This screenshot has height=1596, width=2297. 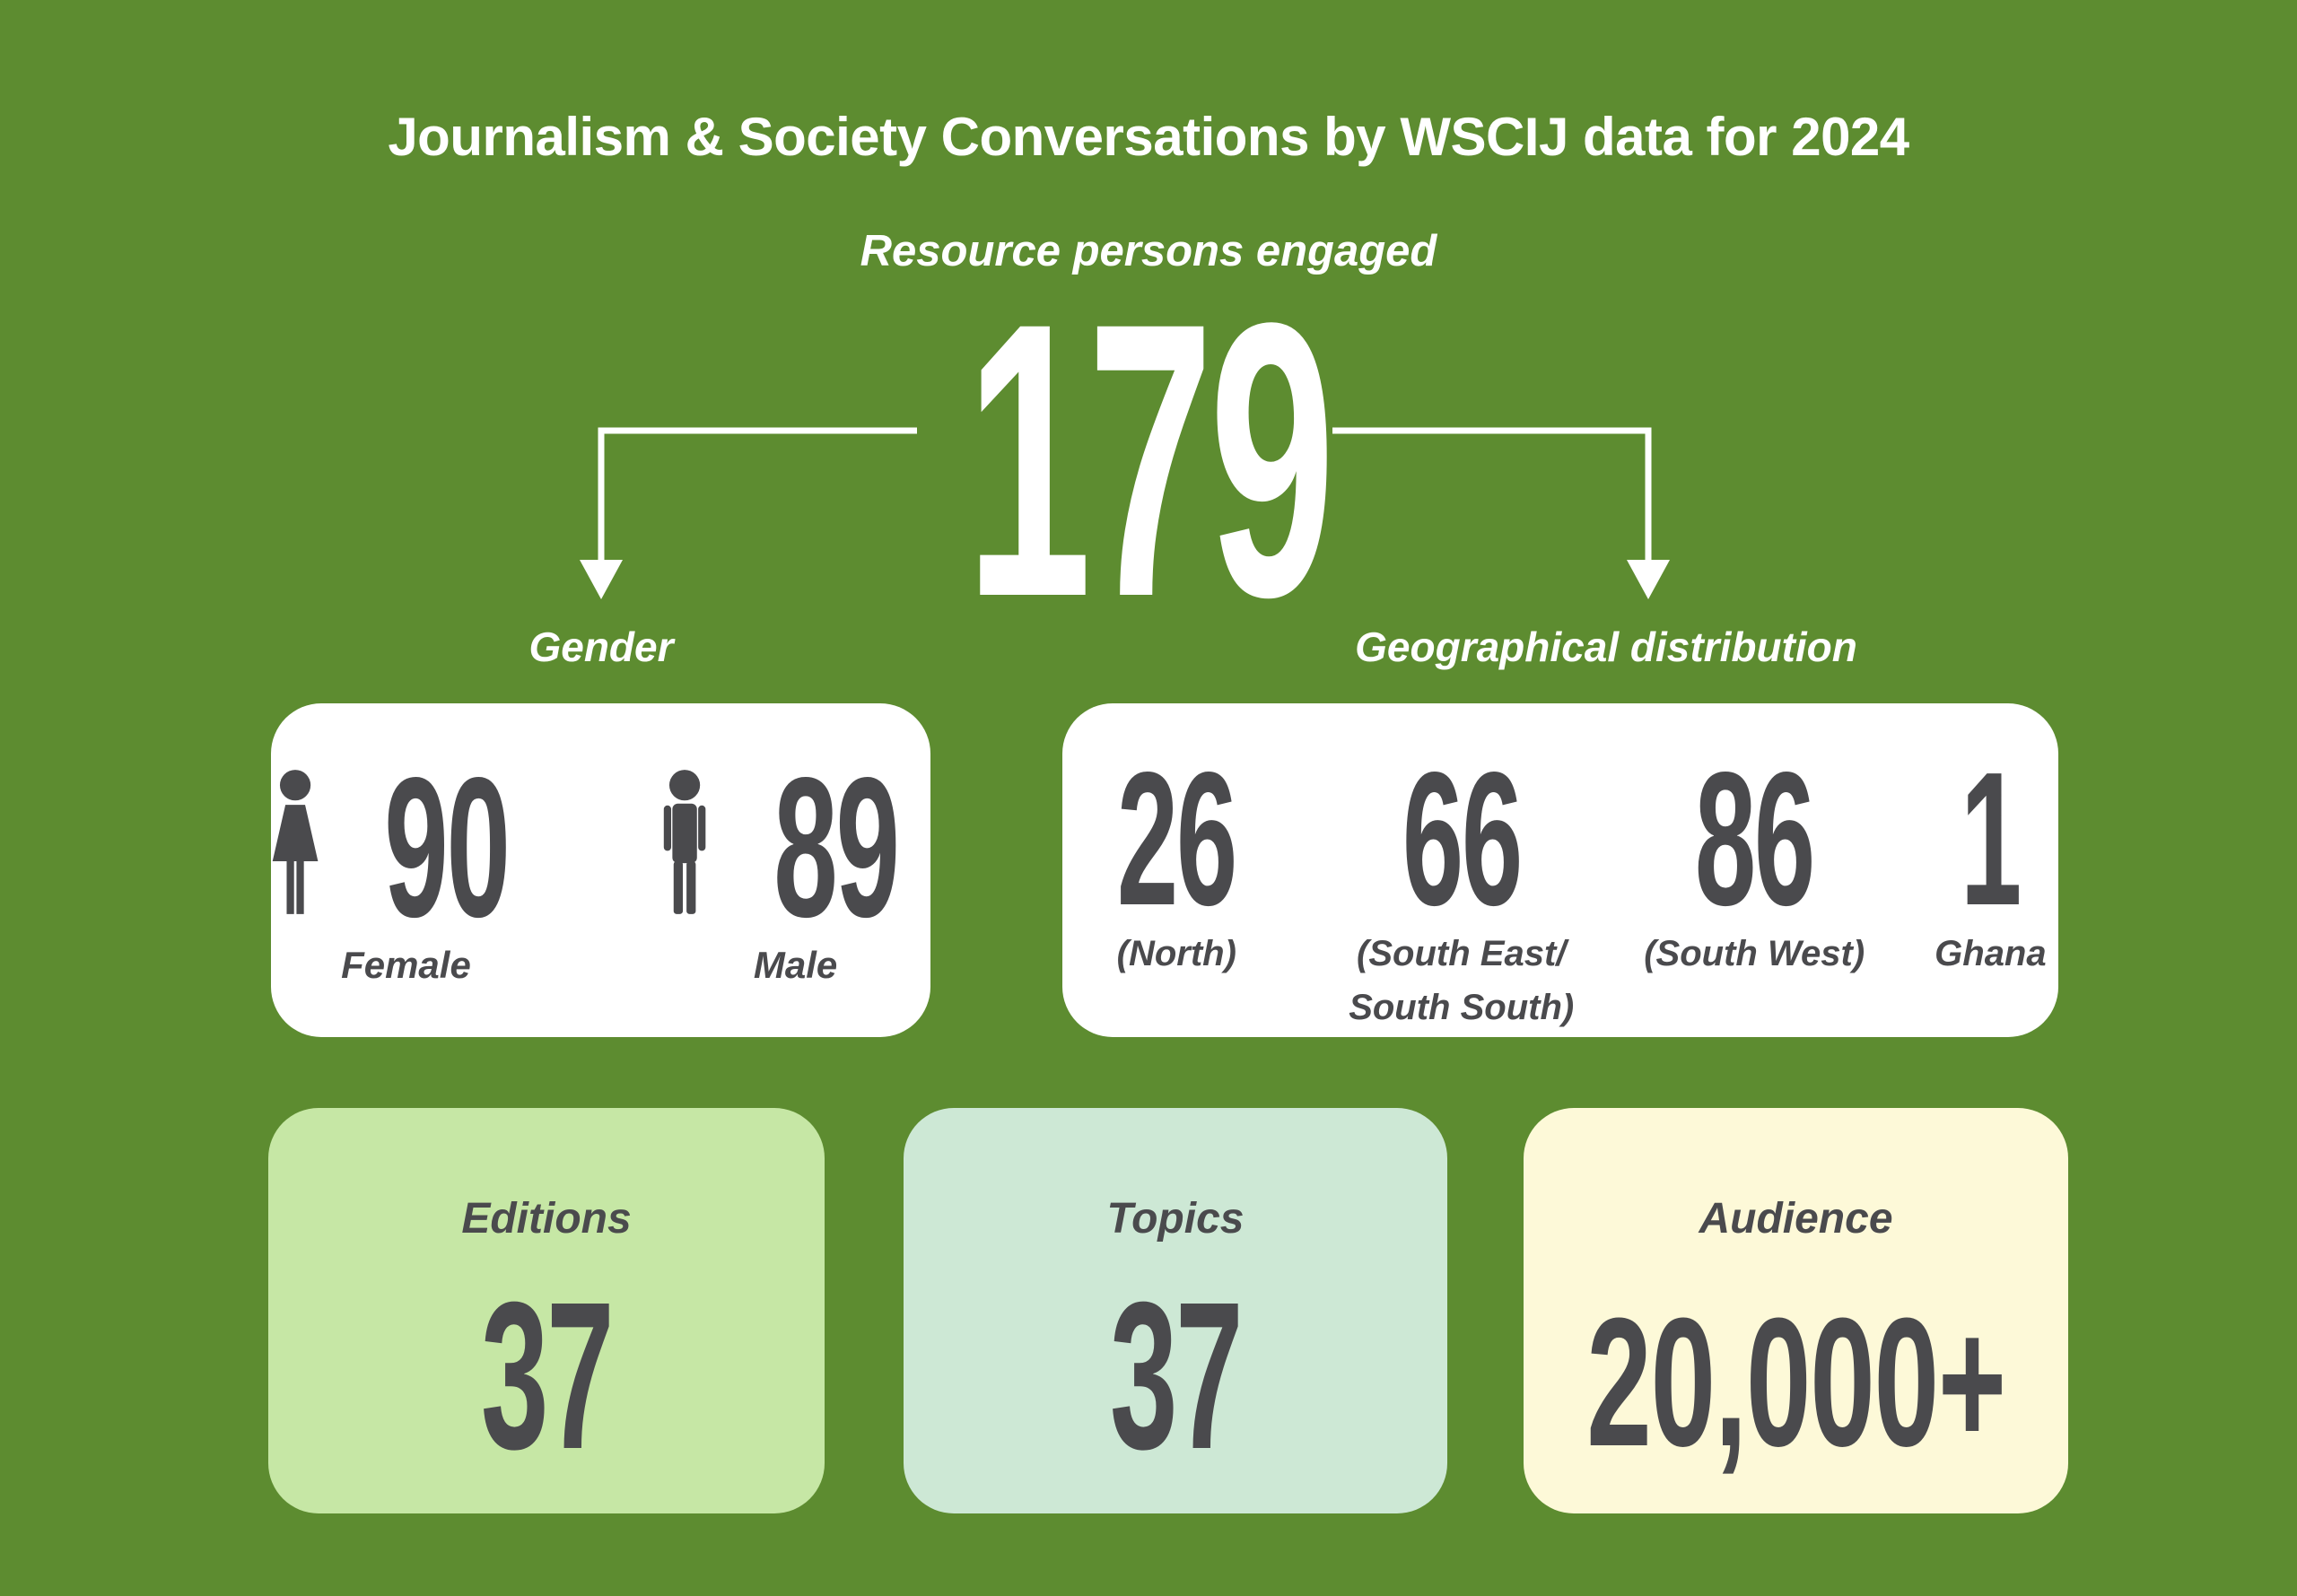 I want to click on geo-item-southeast-southsouth: 66 (South East/ South South), so click(x=1462, y=883).